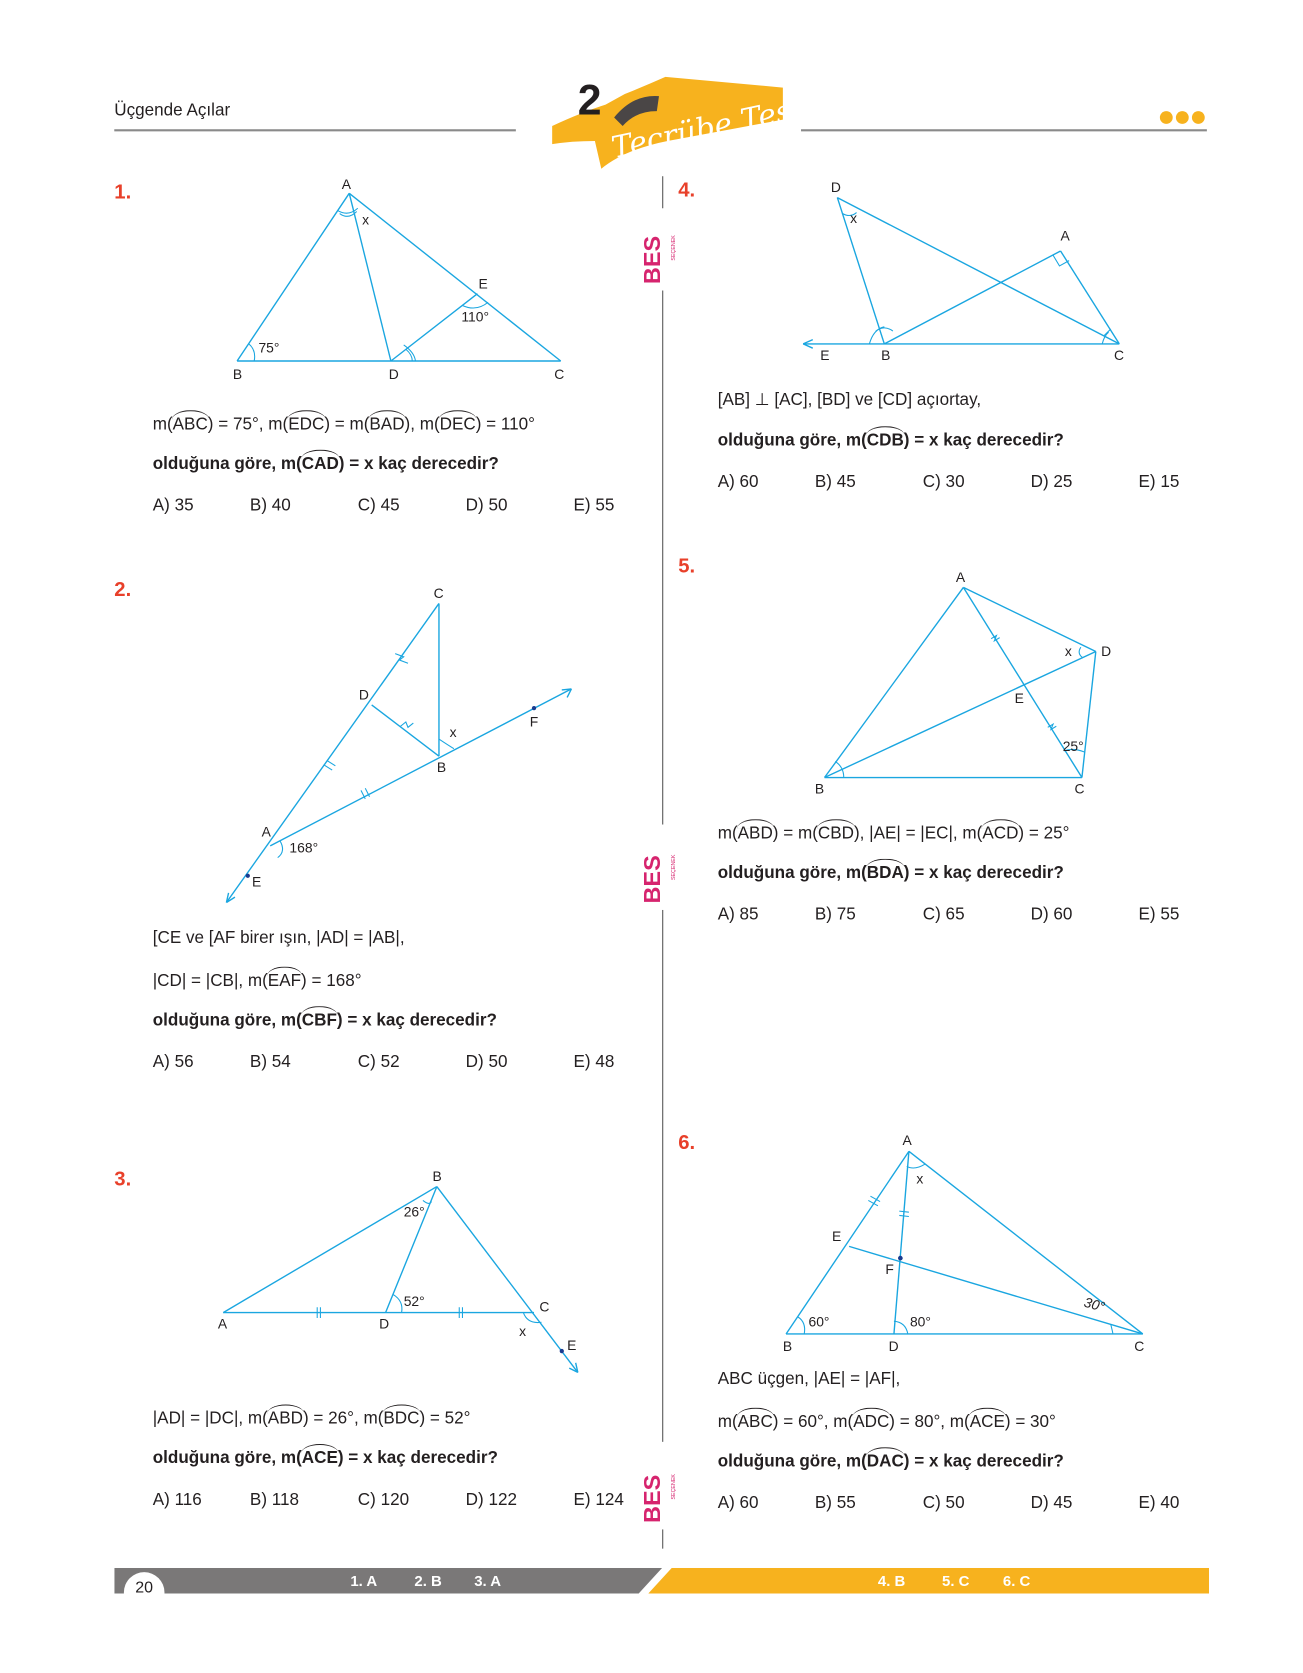  Describe the element at coordinates (488, 1581) in the screenshot. I see `answer-key-item: 3. A` at that location.